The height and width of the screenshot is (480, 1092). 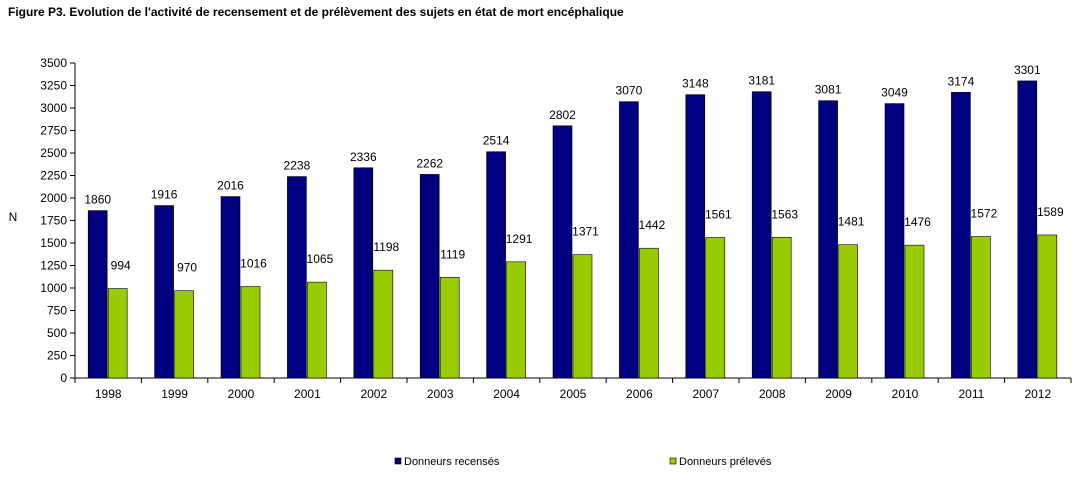 I want to click on data-label-recenses: 3081, so click(x=828, y=90).